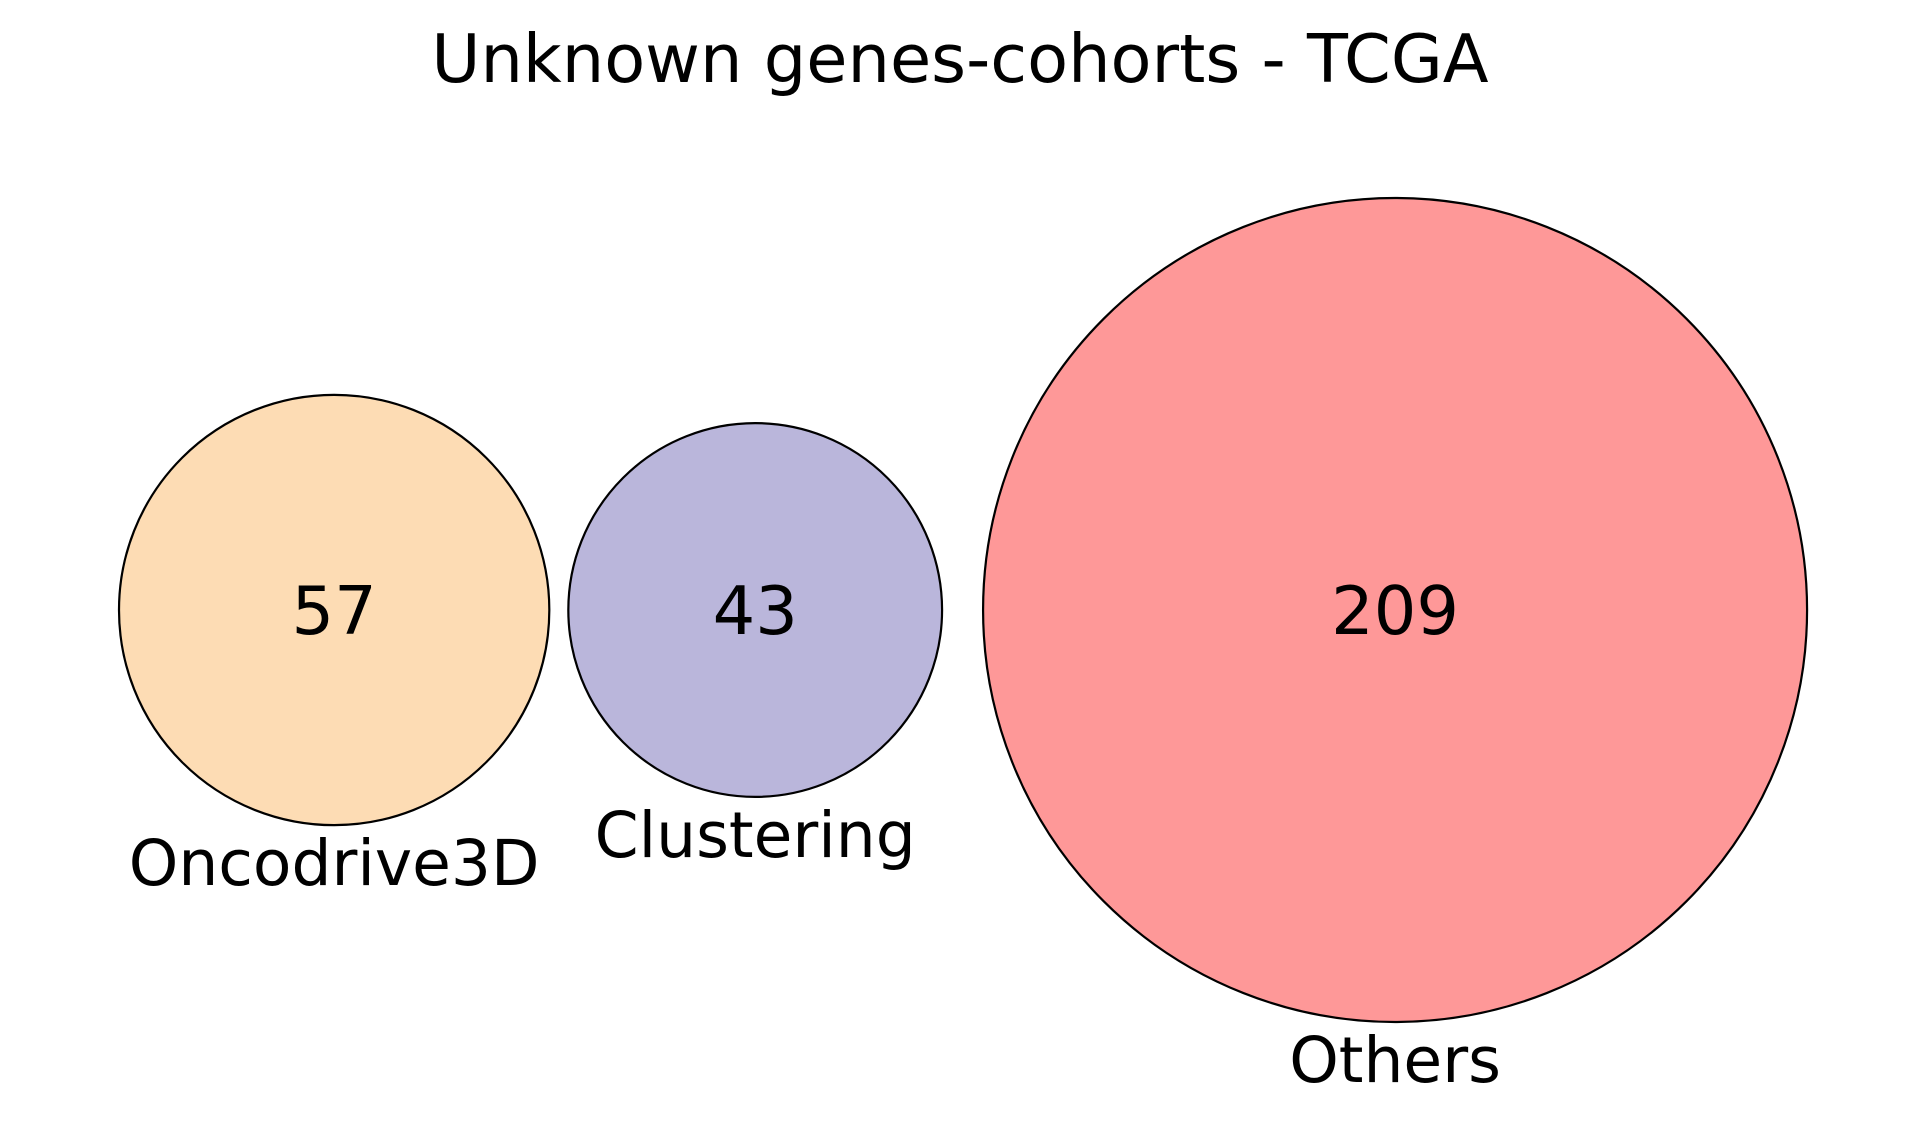 The image size is (1919, 1140). I want to click on venn-set-oncodrive3d: 57 Oncodrive3D, so click(334, 646).